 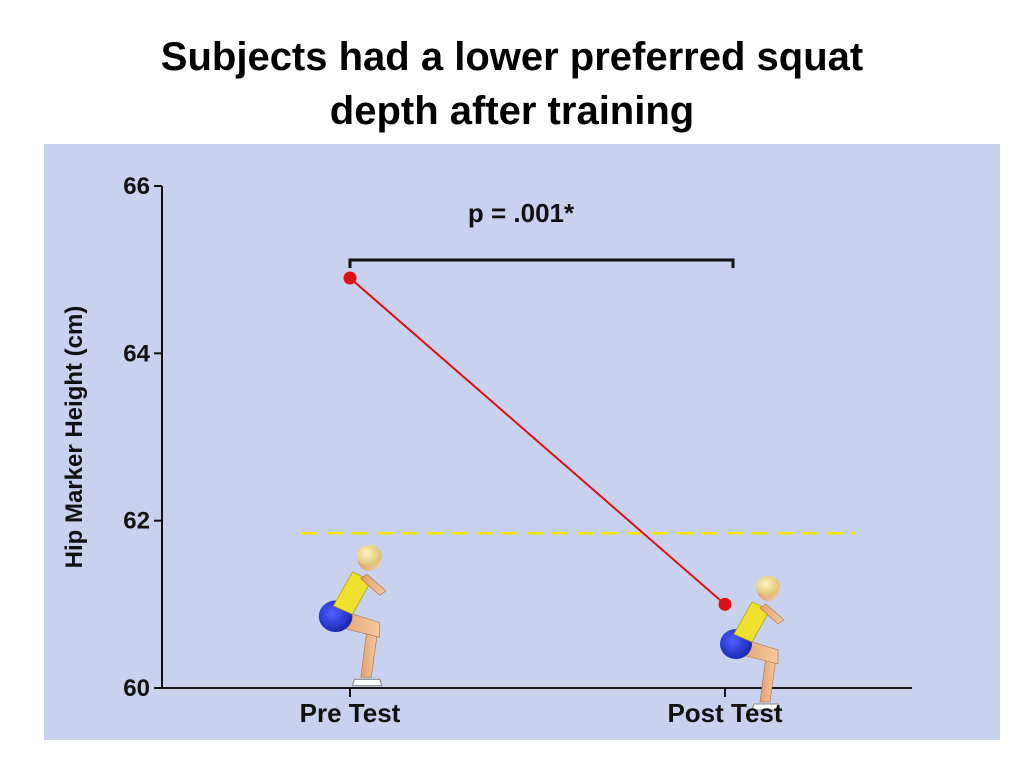 What do you see at coordinates (752, 643) in the screenshot?
I see `post-test-squat-figure` at bounding box center [752, 643].